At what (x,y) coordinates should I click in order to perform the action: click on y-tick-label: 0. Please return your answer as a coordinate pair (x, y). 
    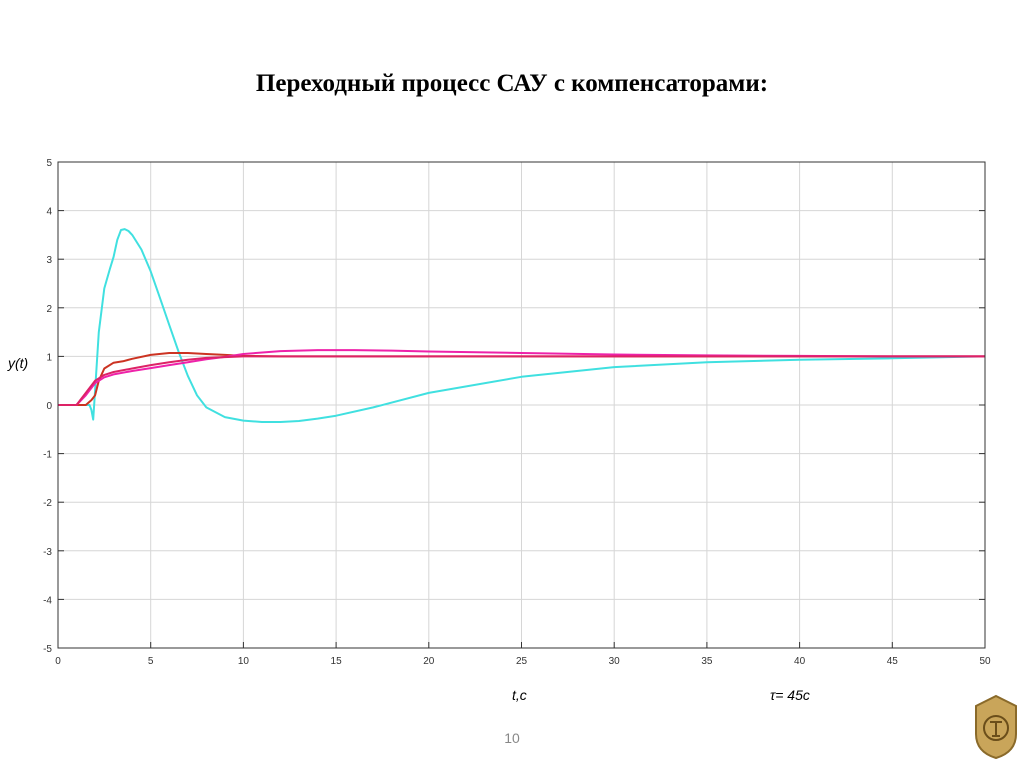
    Looking at the image, I should click on (49, 406).